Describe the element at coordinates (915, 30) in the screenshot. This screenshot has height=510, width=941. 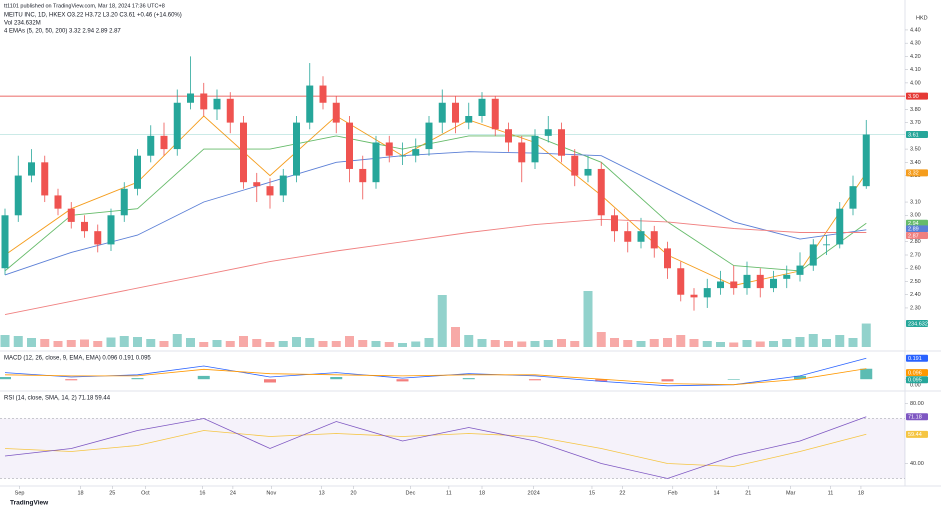
I see `y-tick-label: 4.40` at that location.